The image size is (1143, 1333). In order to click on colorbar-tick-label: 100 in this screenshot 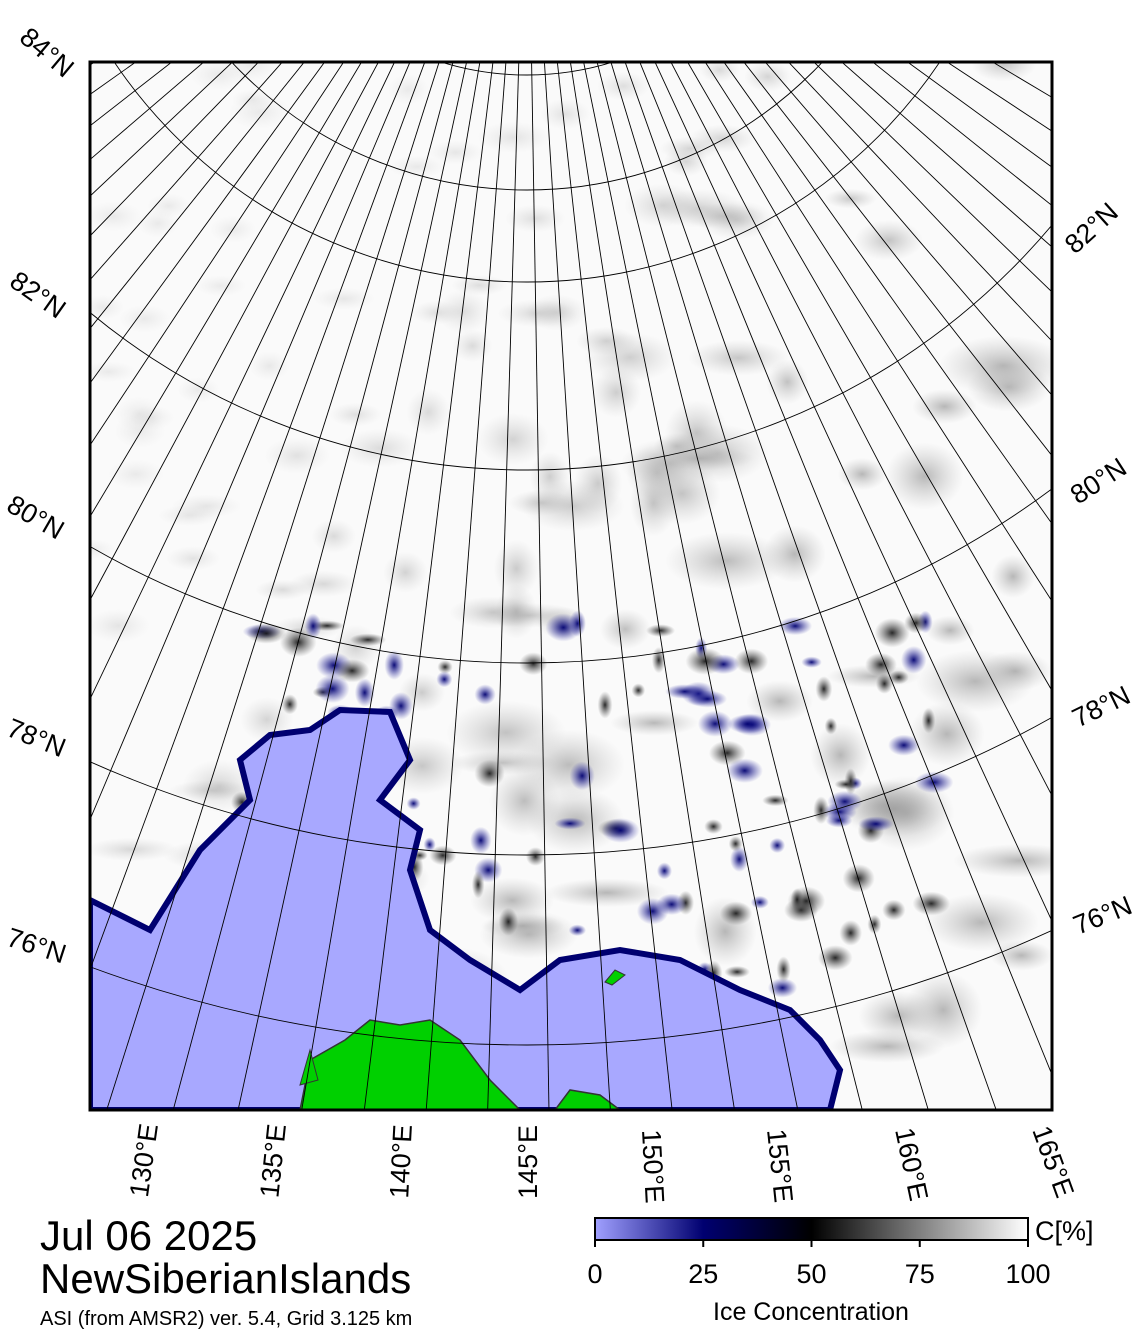, I will do `click(1027, 1274)`.